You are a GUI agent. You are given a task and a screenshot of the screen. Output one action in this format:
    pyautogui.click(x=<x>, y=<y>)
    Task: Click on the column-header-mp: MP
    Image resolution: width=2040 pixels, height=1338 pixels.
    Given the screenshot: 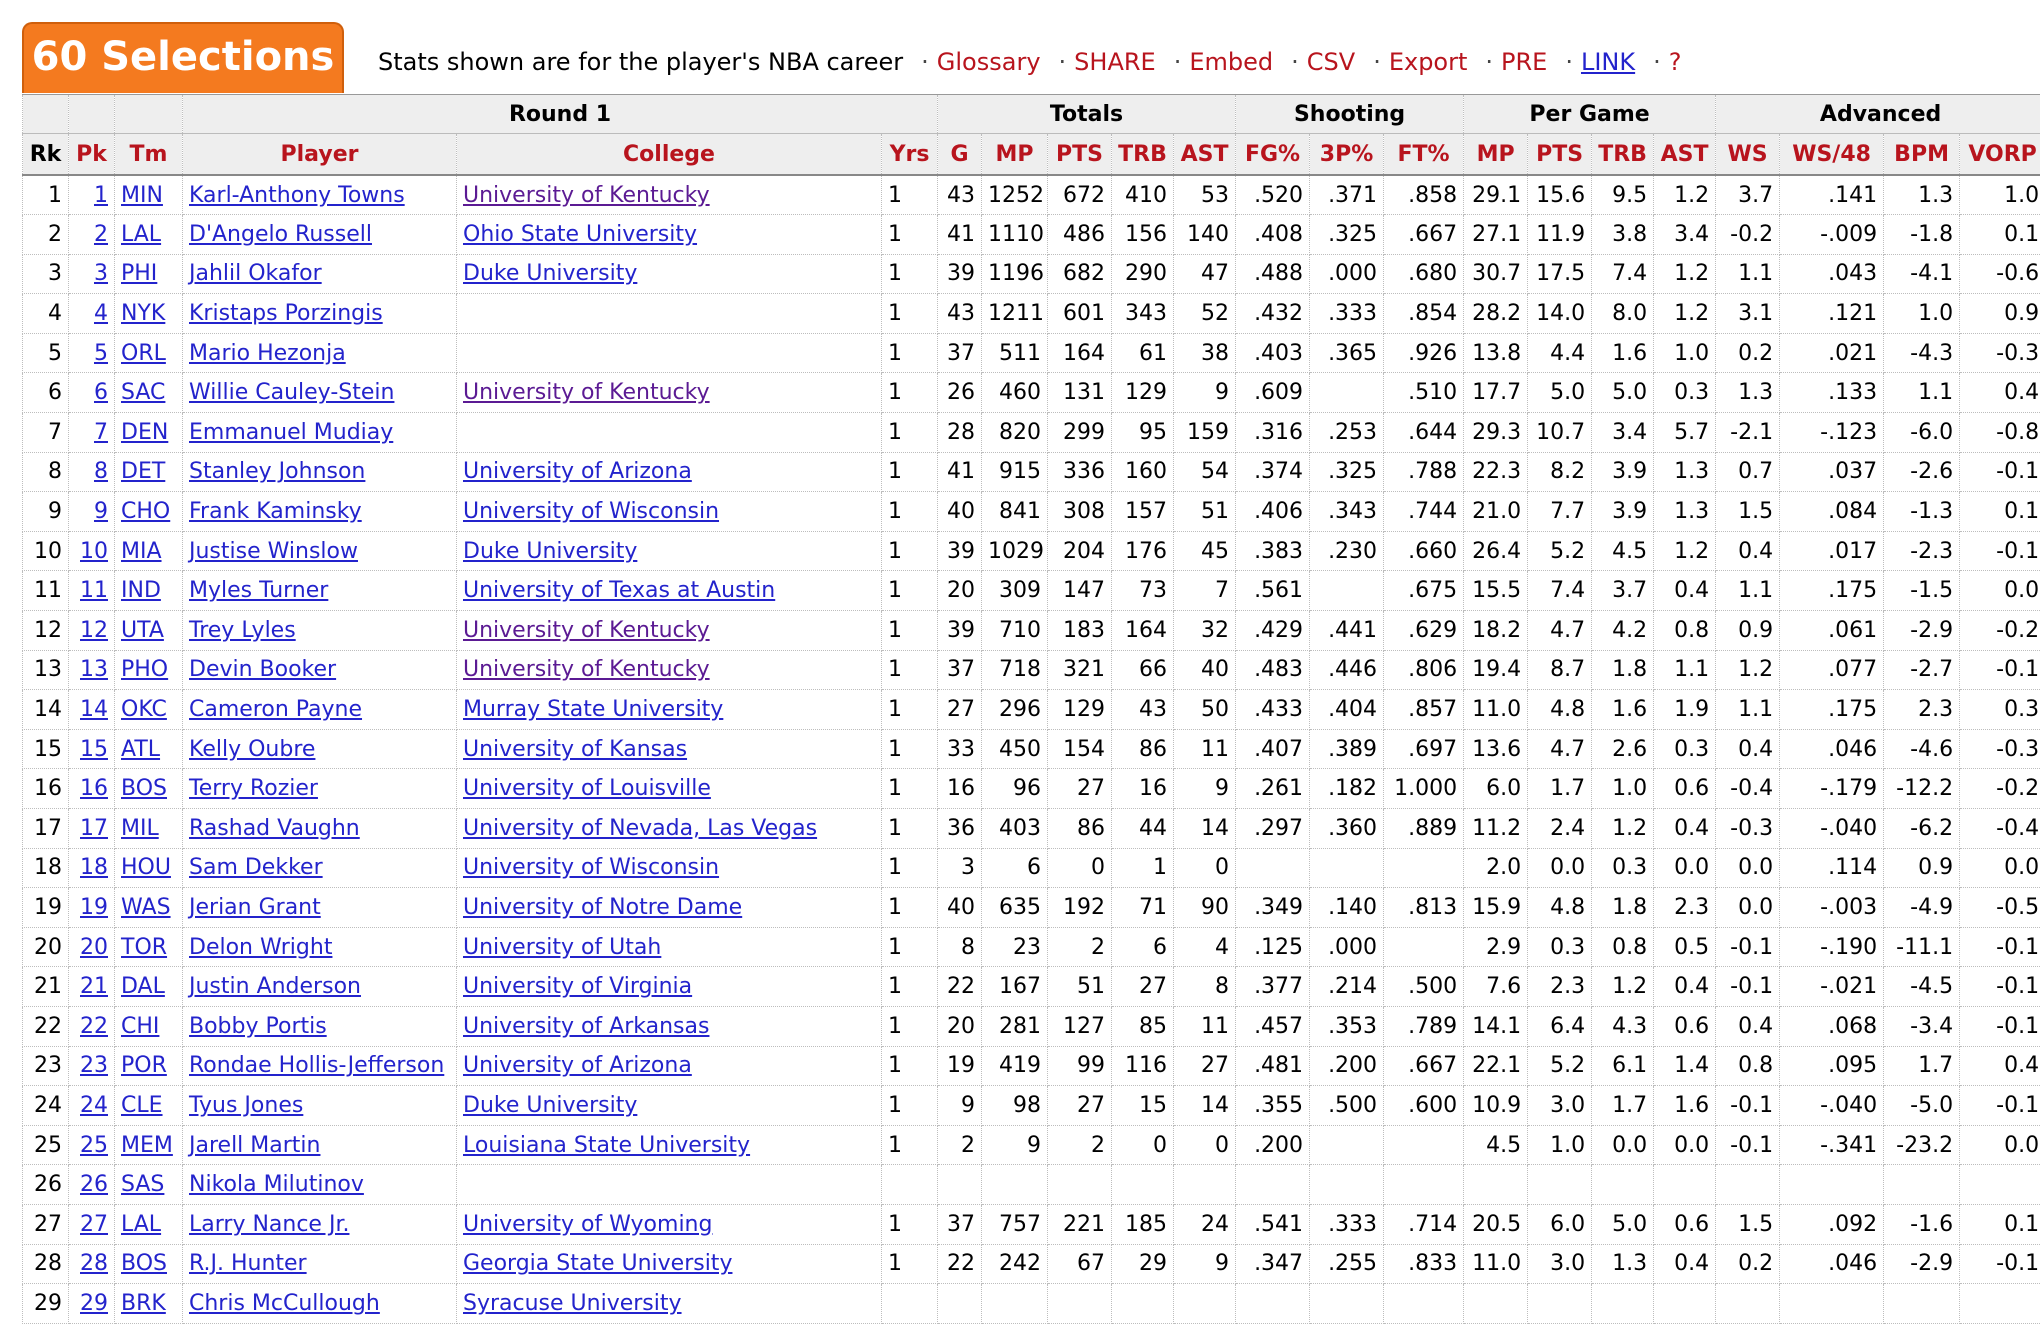 What is the action you would take?
    pyautogui.click(x=1015, y=154)
    